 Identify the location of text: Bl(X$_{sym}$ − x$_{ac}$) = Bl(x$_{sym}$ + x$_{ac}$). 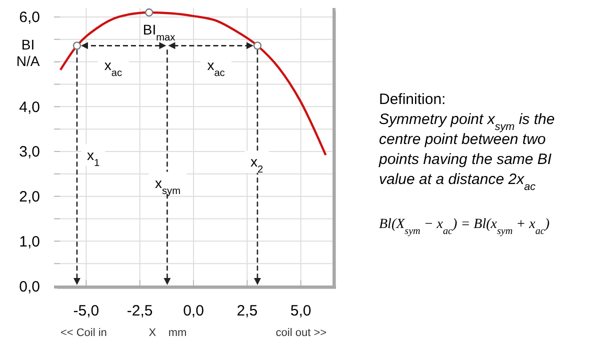
(464, 226).